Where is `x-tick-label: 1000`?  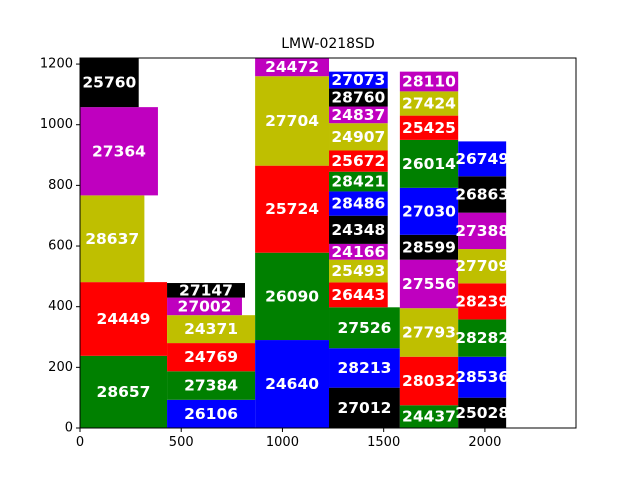
x-tick-label: 1000 is located at coordinates (282, 442).